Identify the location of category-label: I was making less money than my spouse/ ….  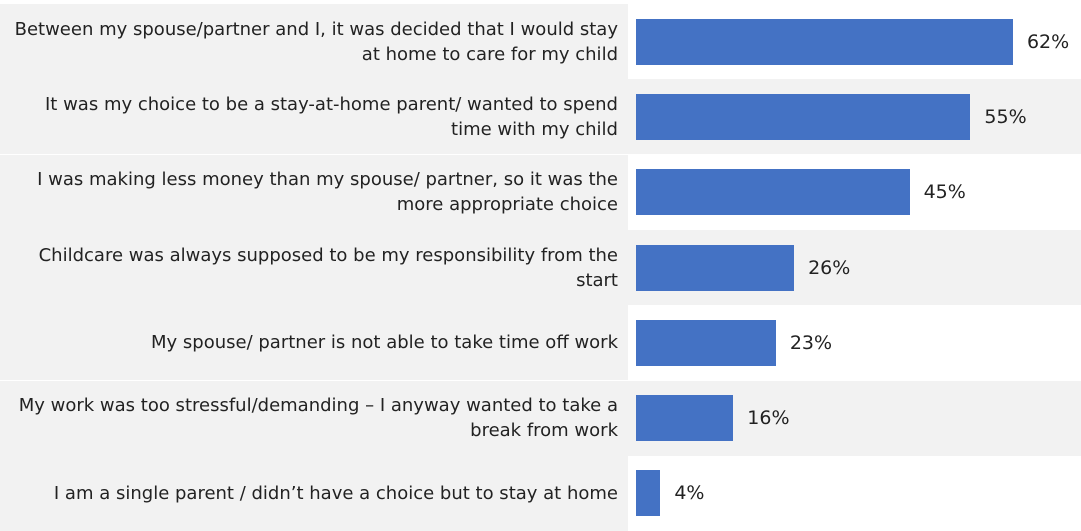
(327, 192).